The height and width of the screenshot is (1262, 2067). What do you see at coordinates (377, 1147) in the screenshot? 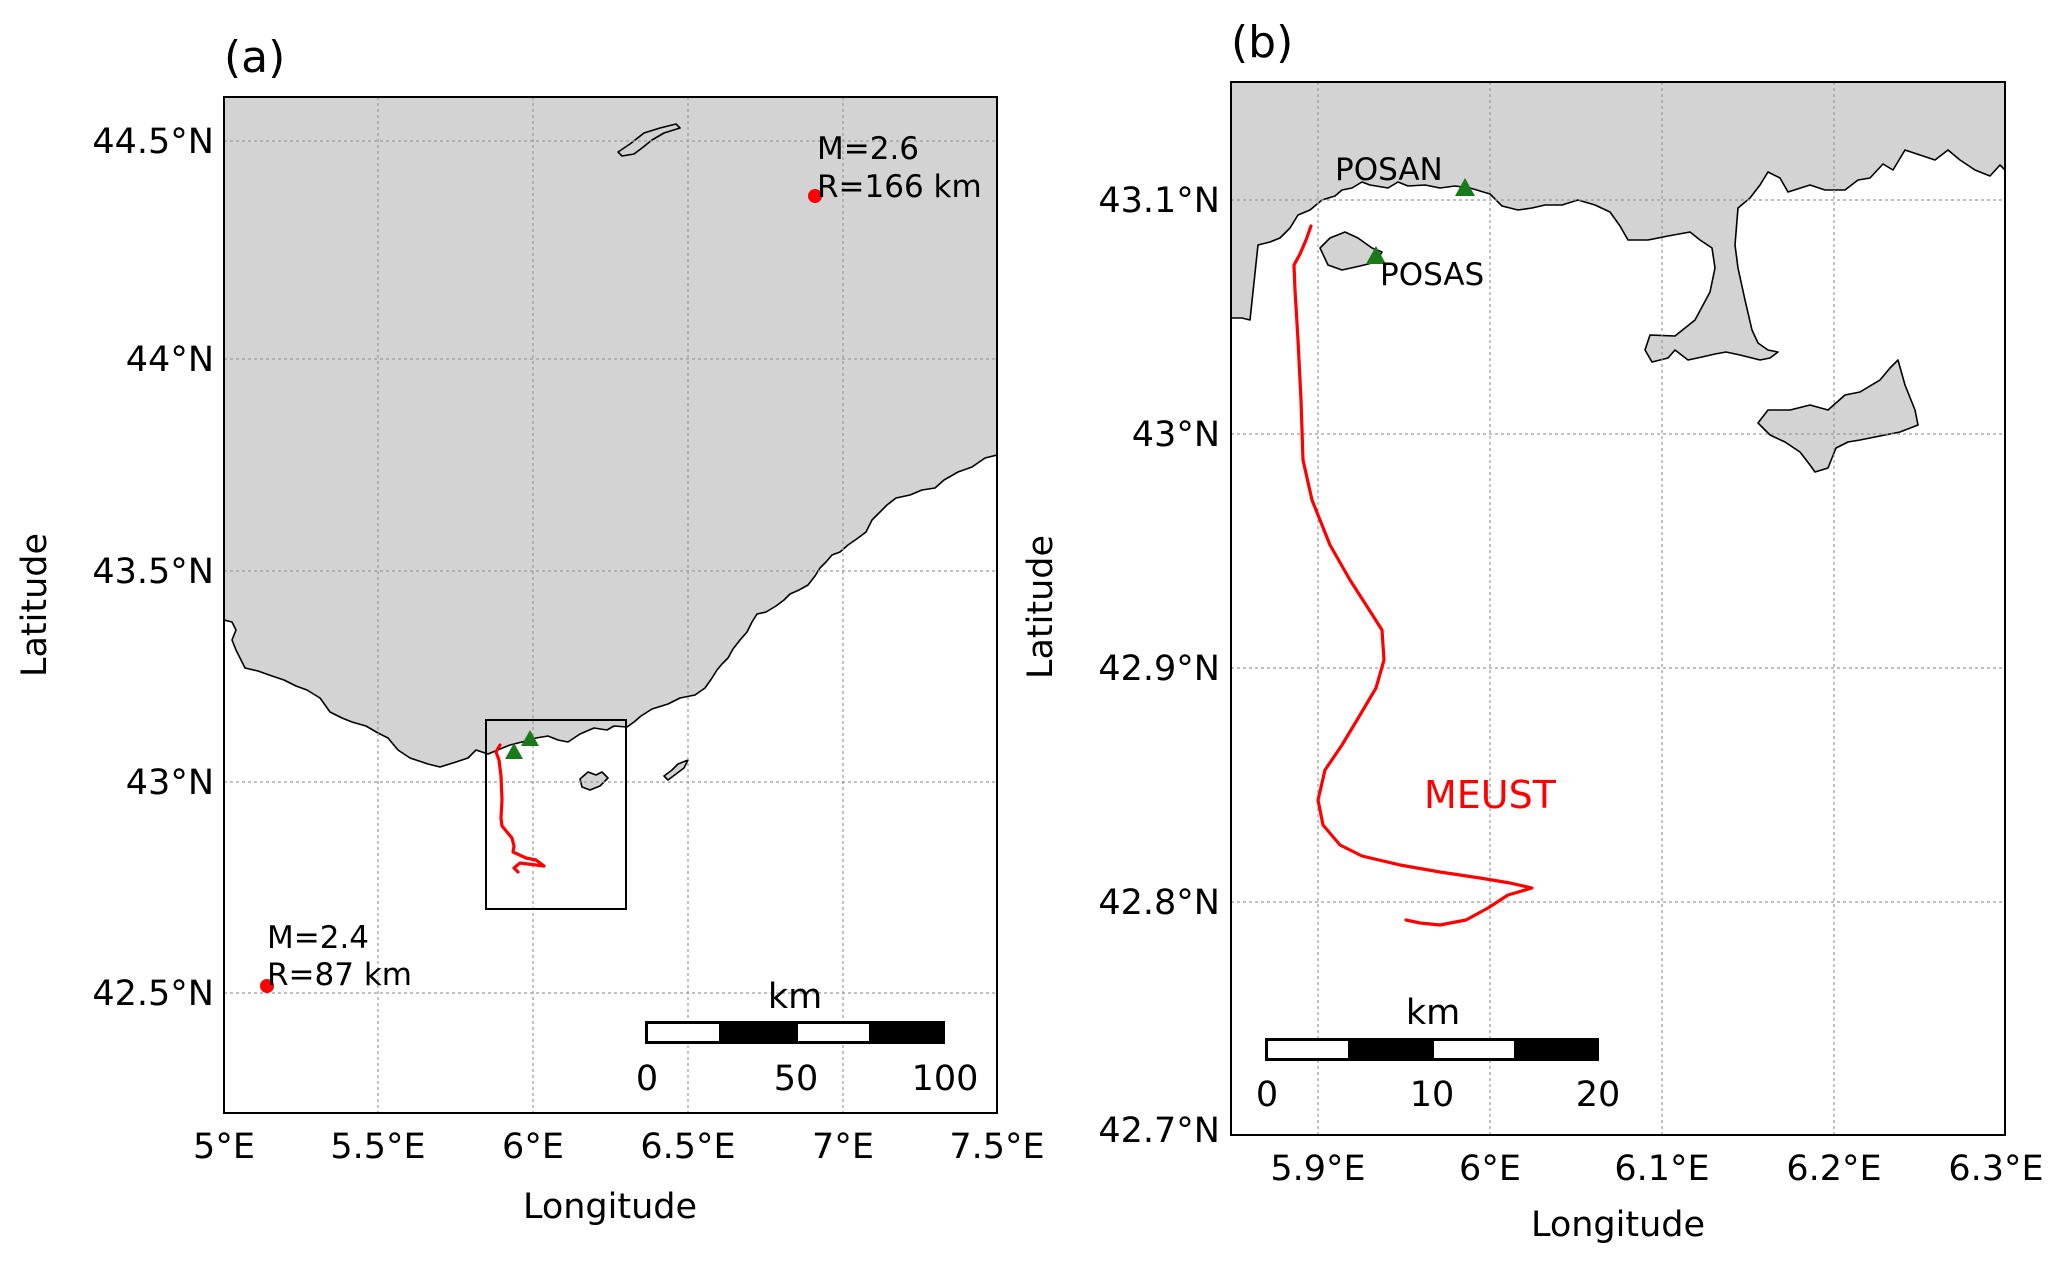
I see `x-tick-label: 5.5°E` at bounding box center [377, 1147].